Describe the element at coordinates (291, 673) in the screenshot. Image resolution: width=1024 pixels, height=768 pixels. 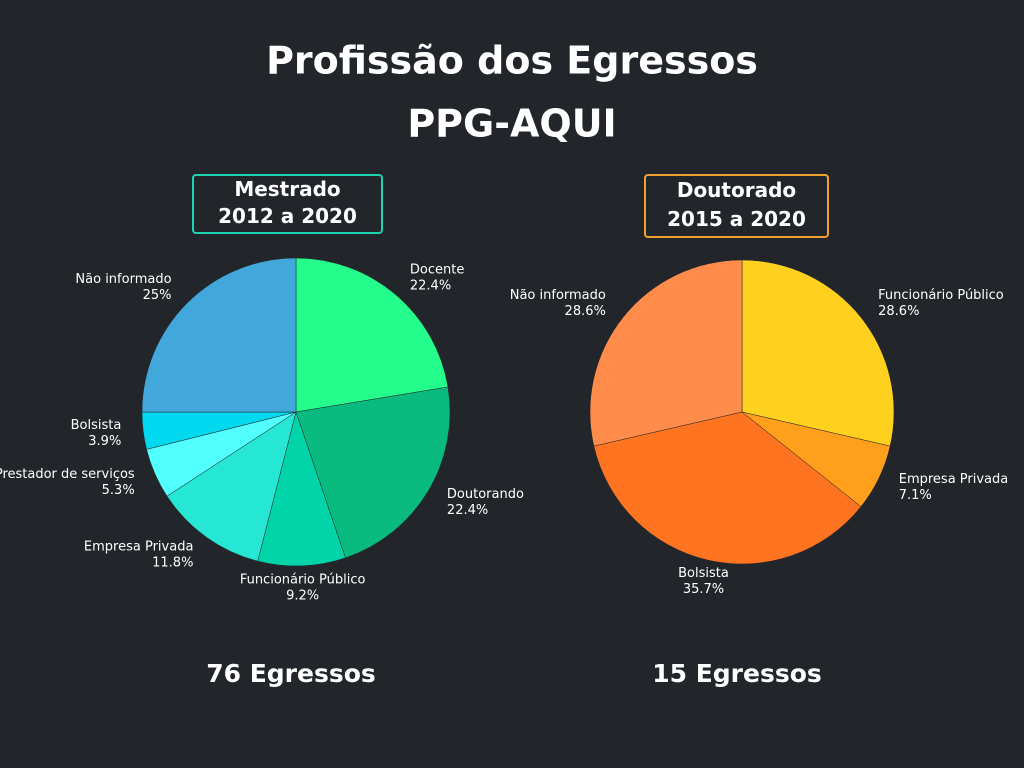
I see `chart-footer: 76 Egressos` at that location.